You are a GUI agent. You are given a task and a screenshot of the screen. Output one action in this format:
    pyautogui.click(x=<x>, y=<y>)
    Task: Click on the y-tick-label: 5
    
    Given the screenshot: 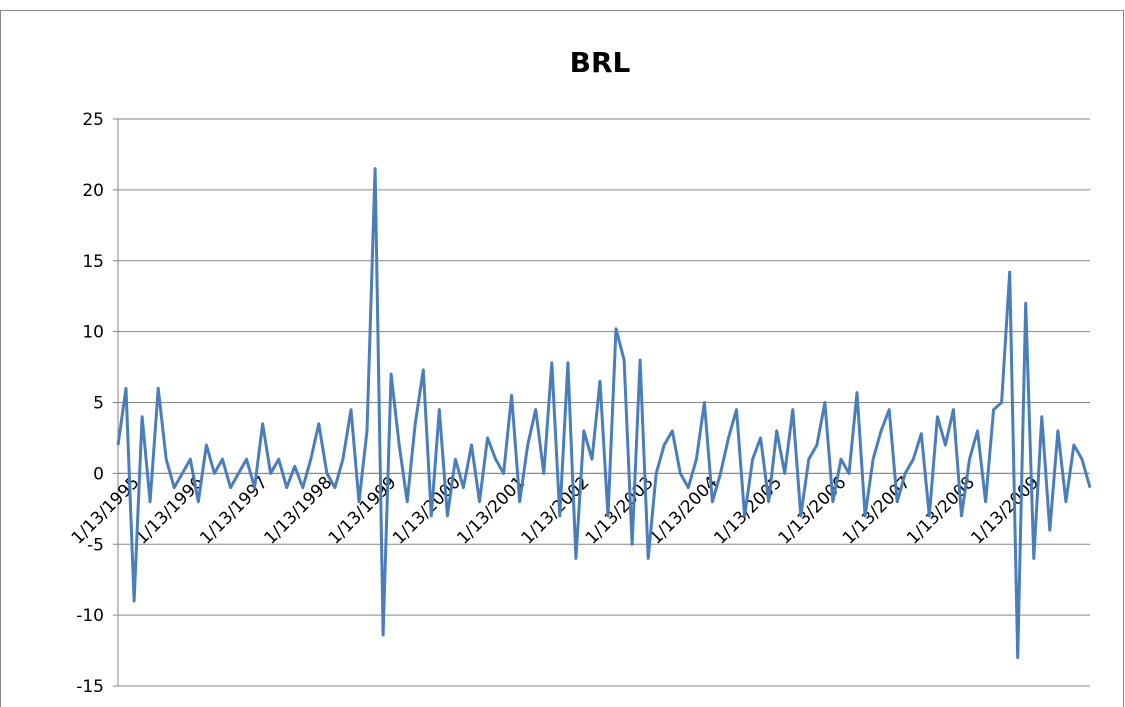 What is the action you would take?
    pyautogui.click(x=98, y=404)
    